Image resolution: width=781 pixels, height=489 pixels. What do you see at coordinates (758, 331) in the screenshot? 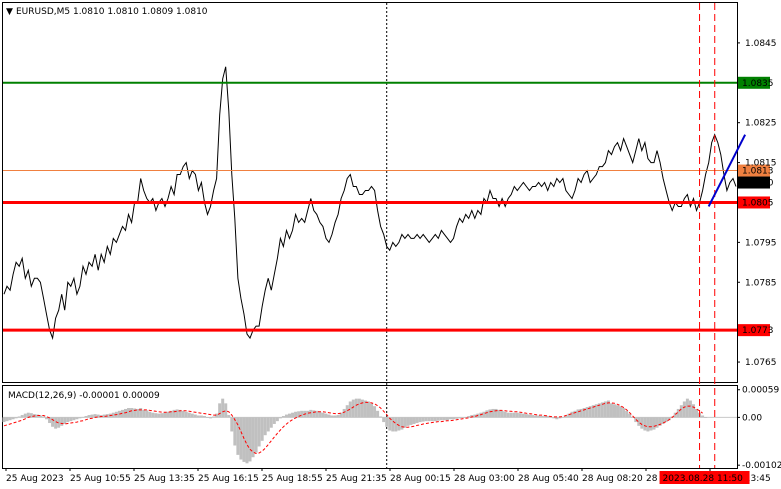
I see `price-label-1.0773: 1.0773` at bounding box center [758, 331].